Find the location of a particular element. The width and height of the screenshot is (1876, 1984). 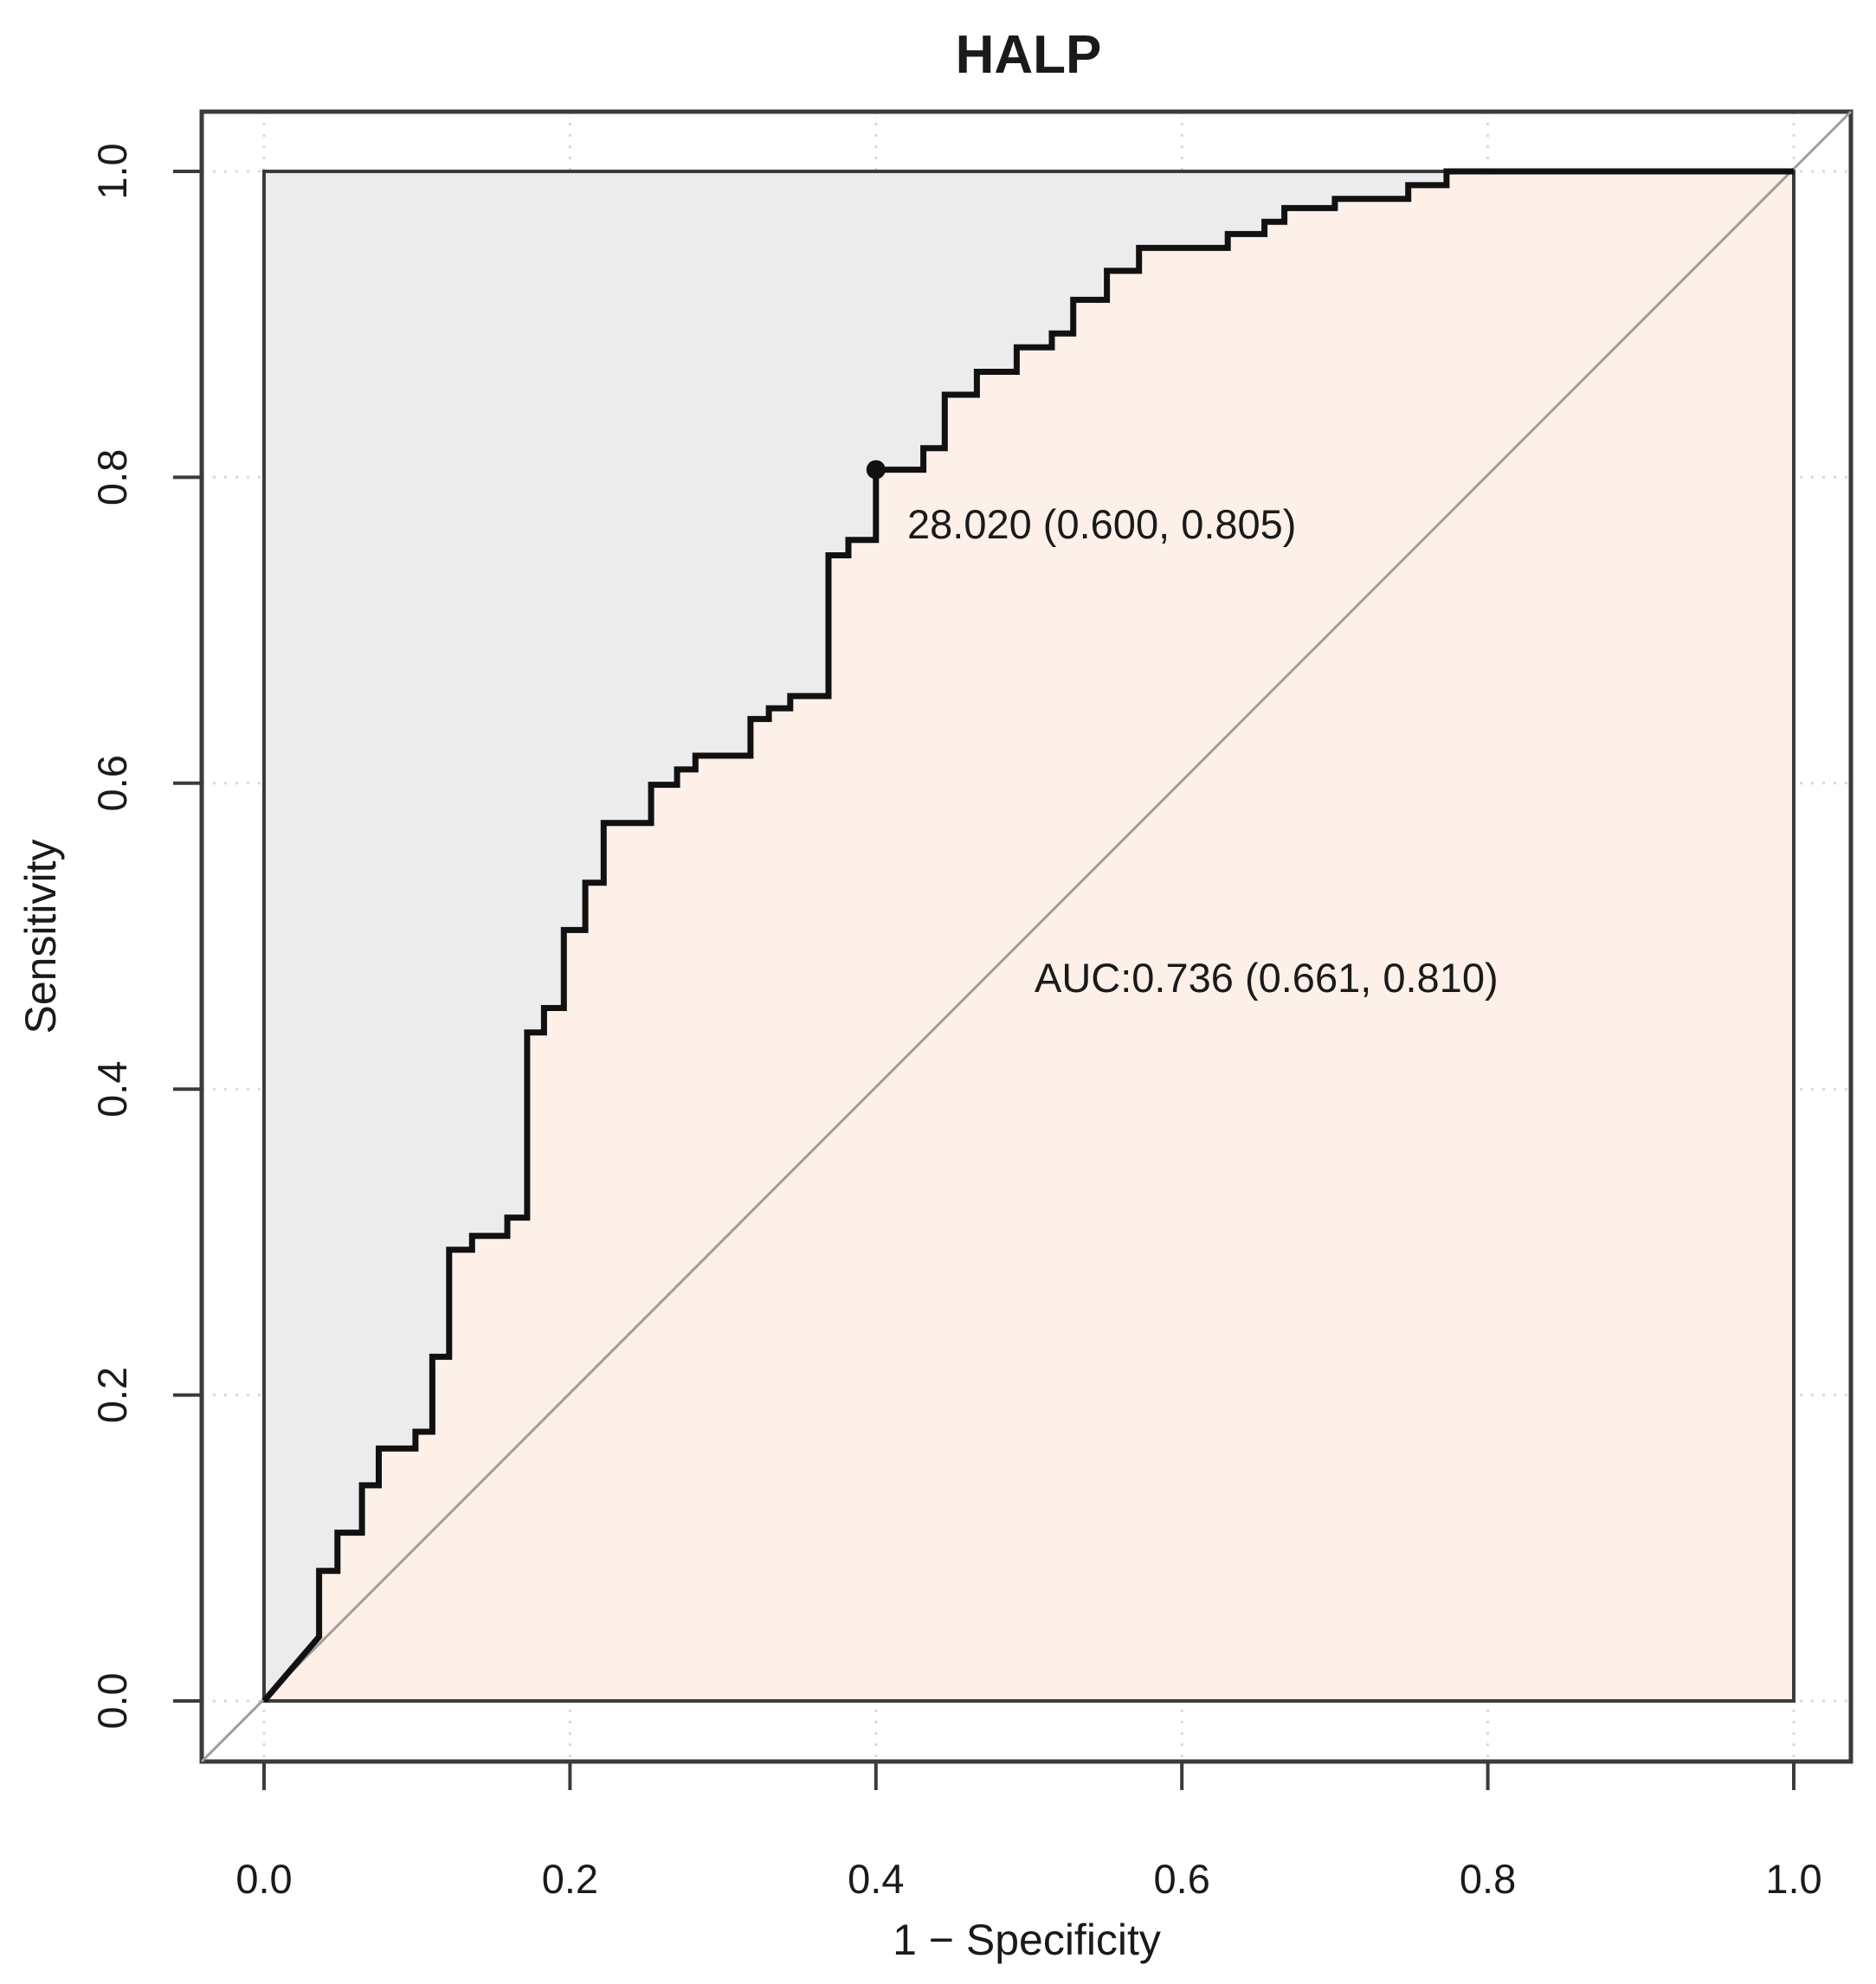

y-tick-label: 0.0 is located at coordinates (112, 1700).